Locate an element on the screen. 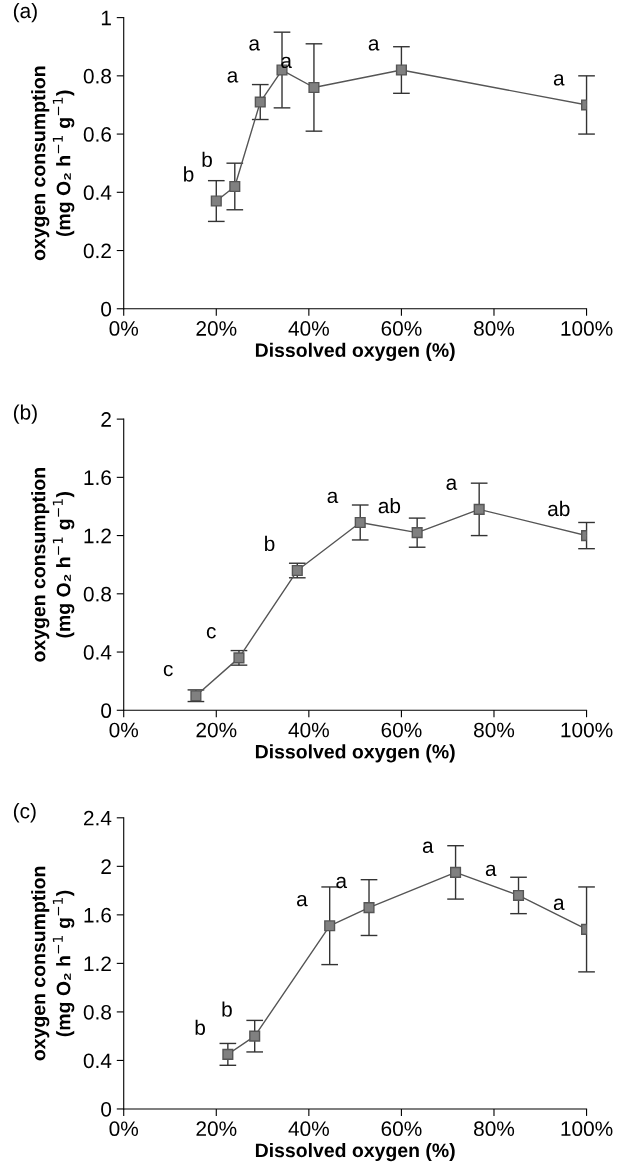 The width and height of the screenshot is (628, 1174). chart-title: (a) is located at coordinates (25, 12).